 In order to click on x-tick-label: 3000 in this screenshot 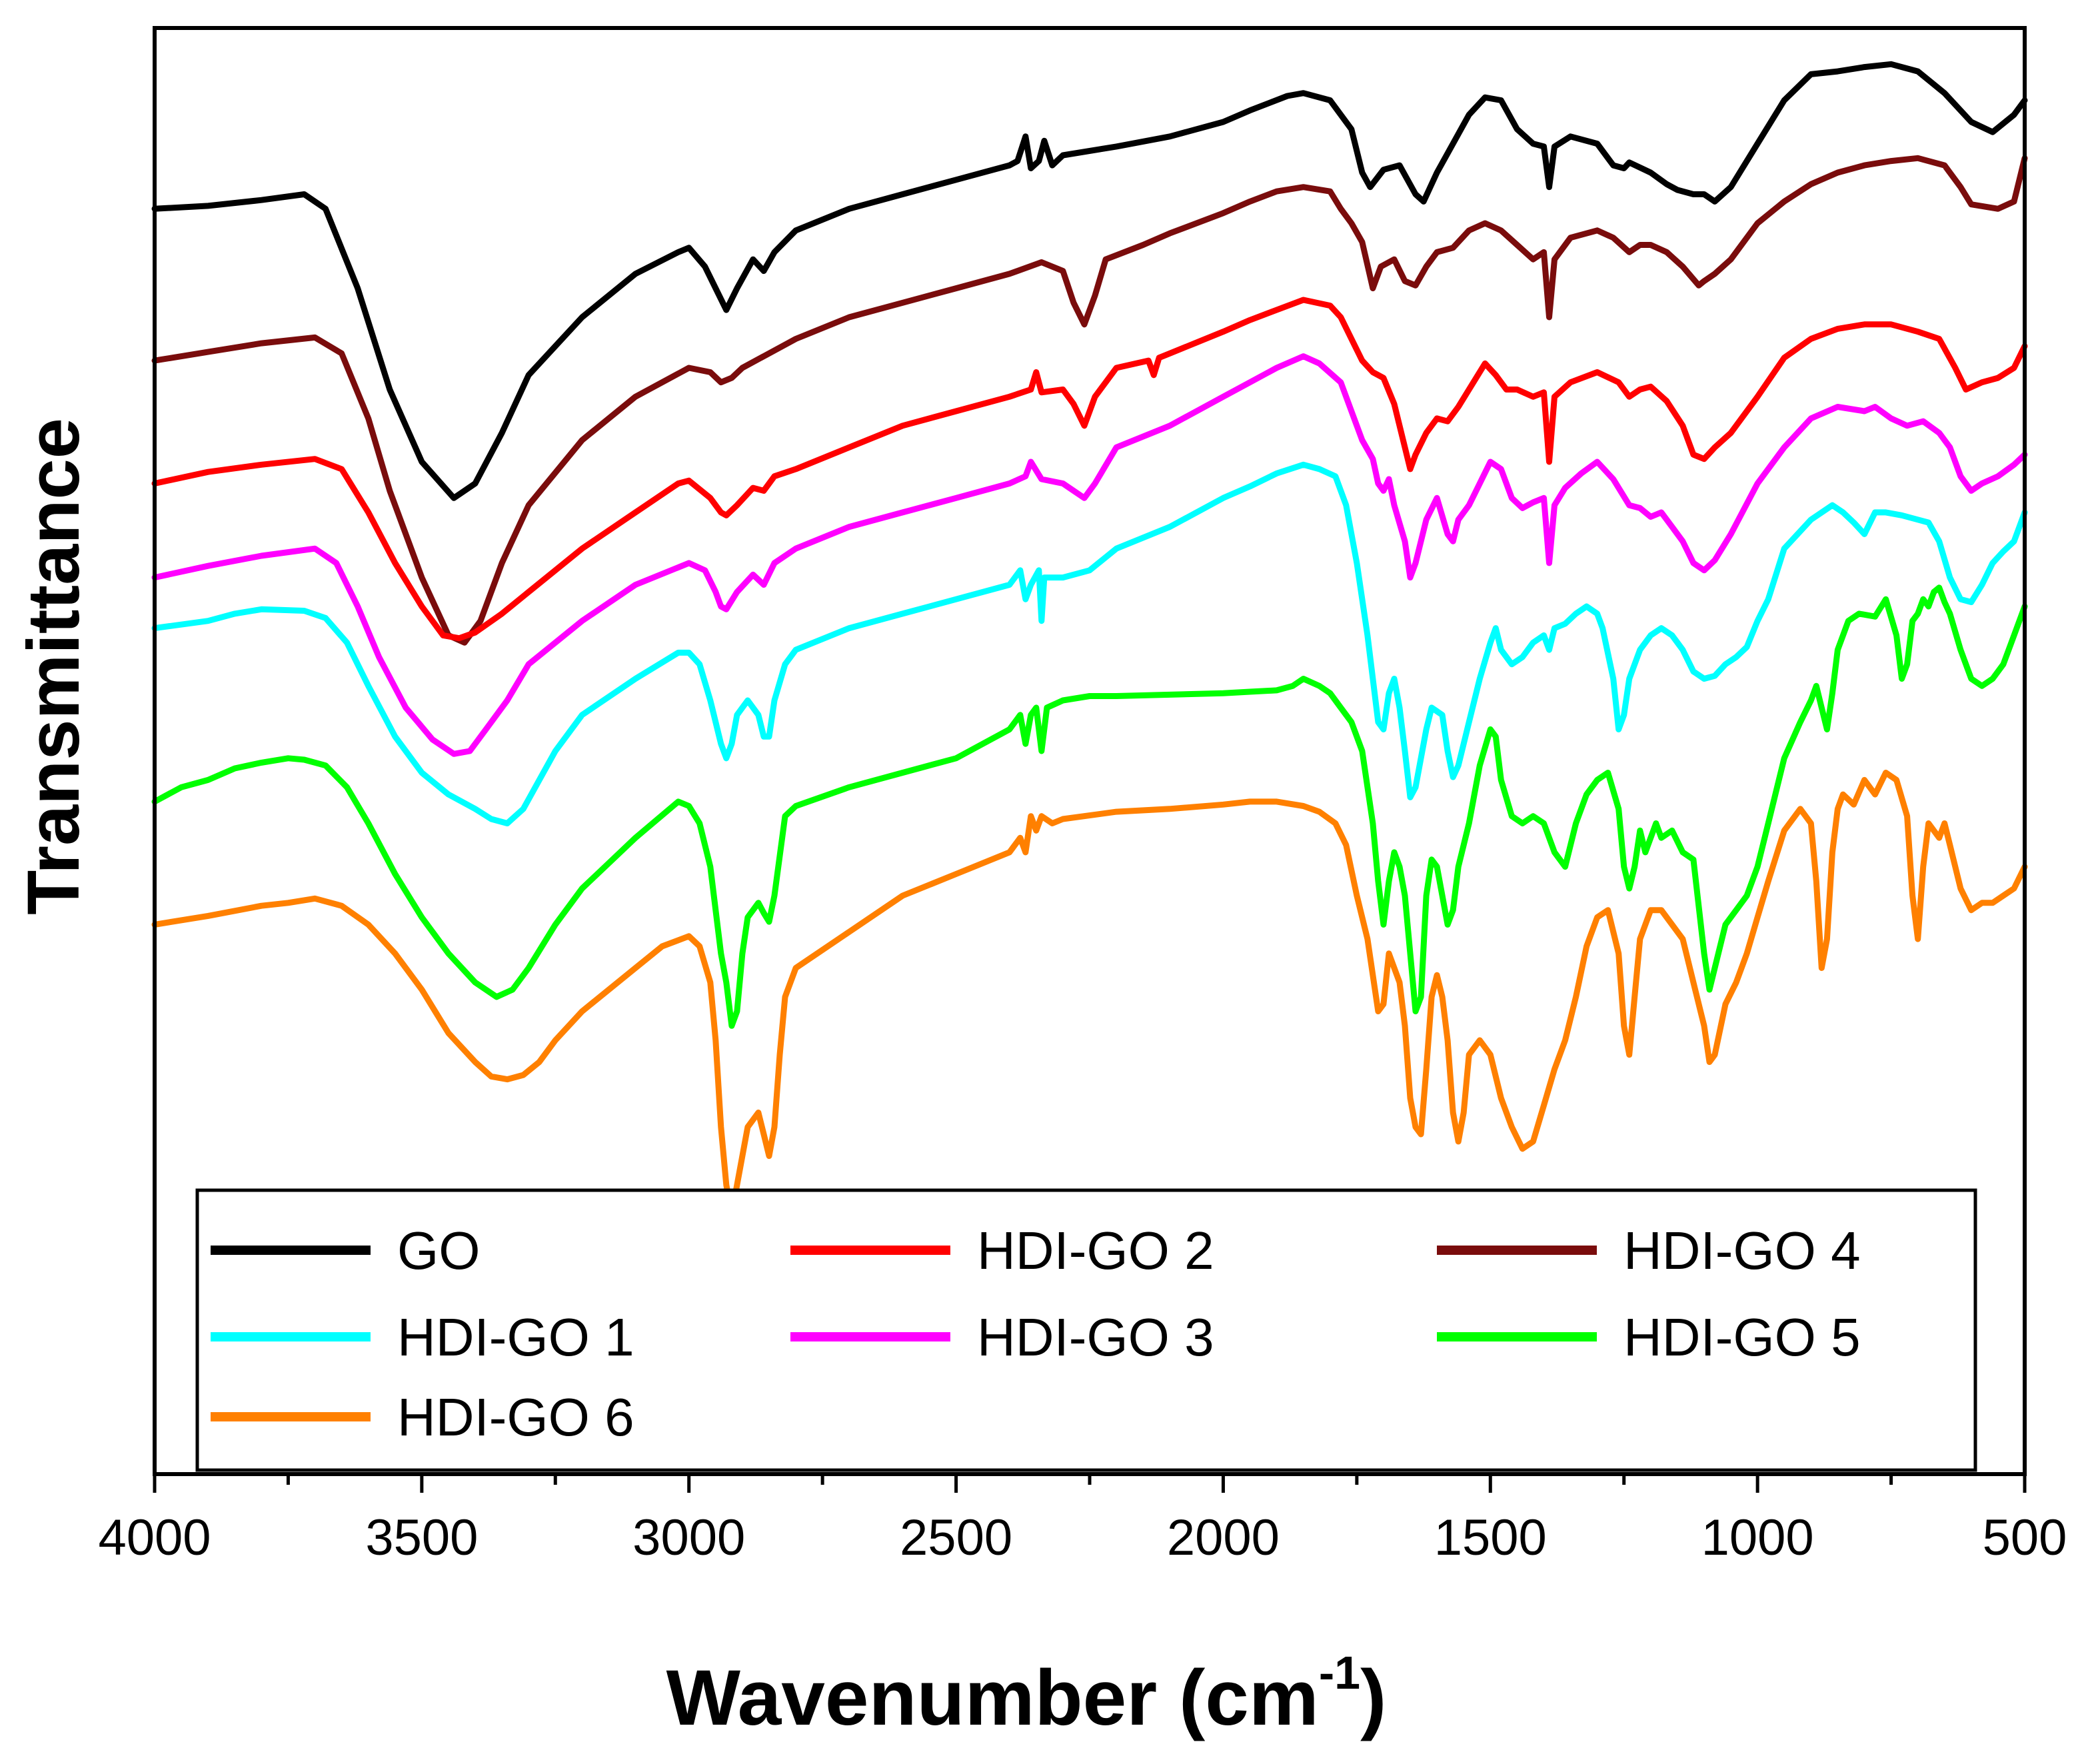, I will do `click(689, 1537)`.